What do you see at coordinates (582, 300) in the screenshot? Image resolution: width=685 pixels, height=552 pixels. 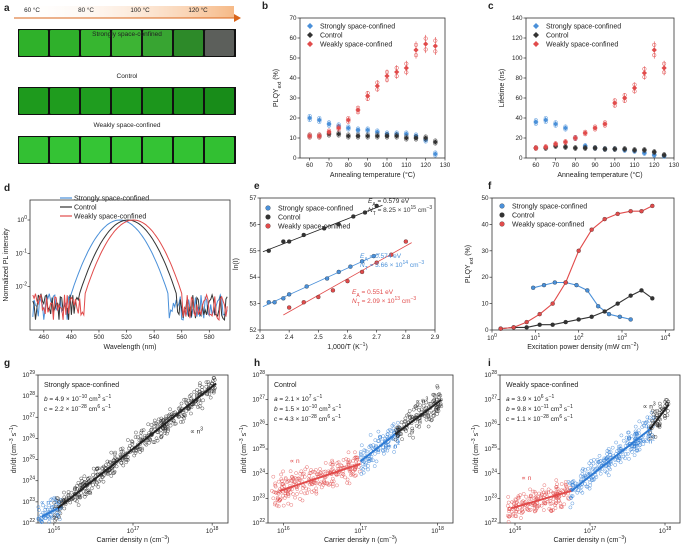 I see `fit-curve` at bounding box center [582, 300].